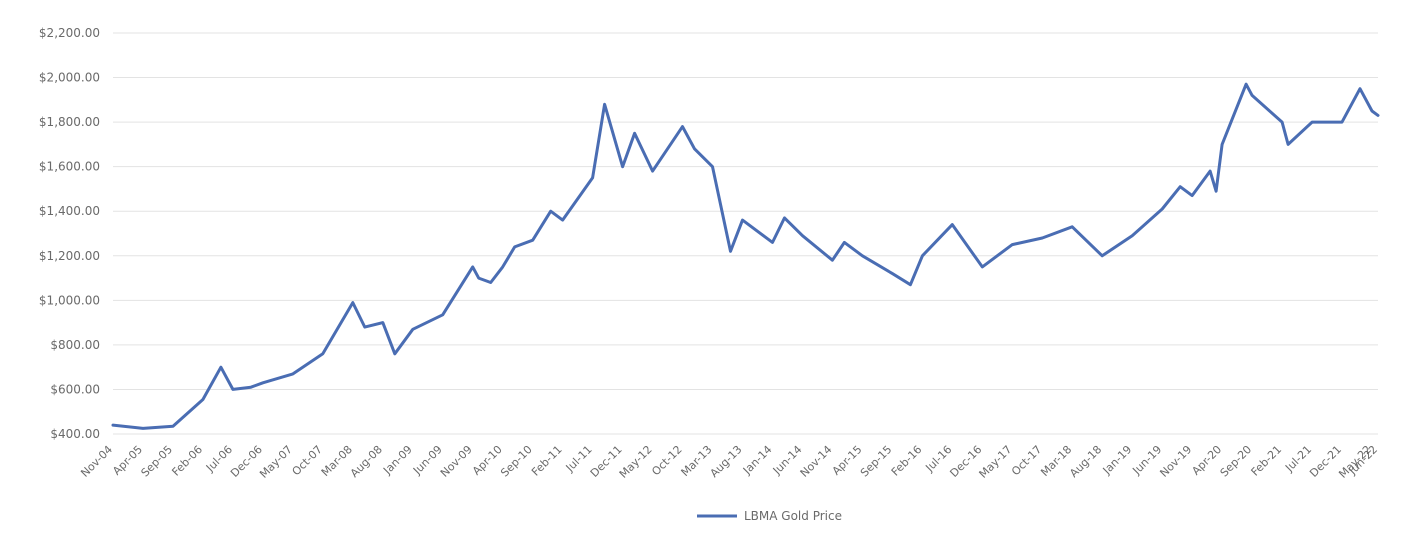 Image resolution: width=1408 pixels, height=539 pixels. I want to click on y-tick-label-1800: $1,800.00, so click(69, 122).